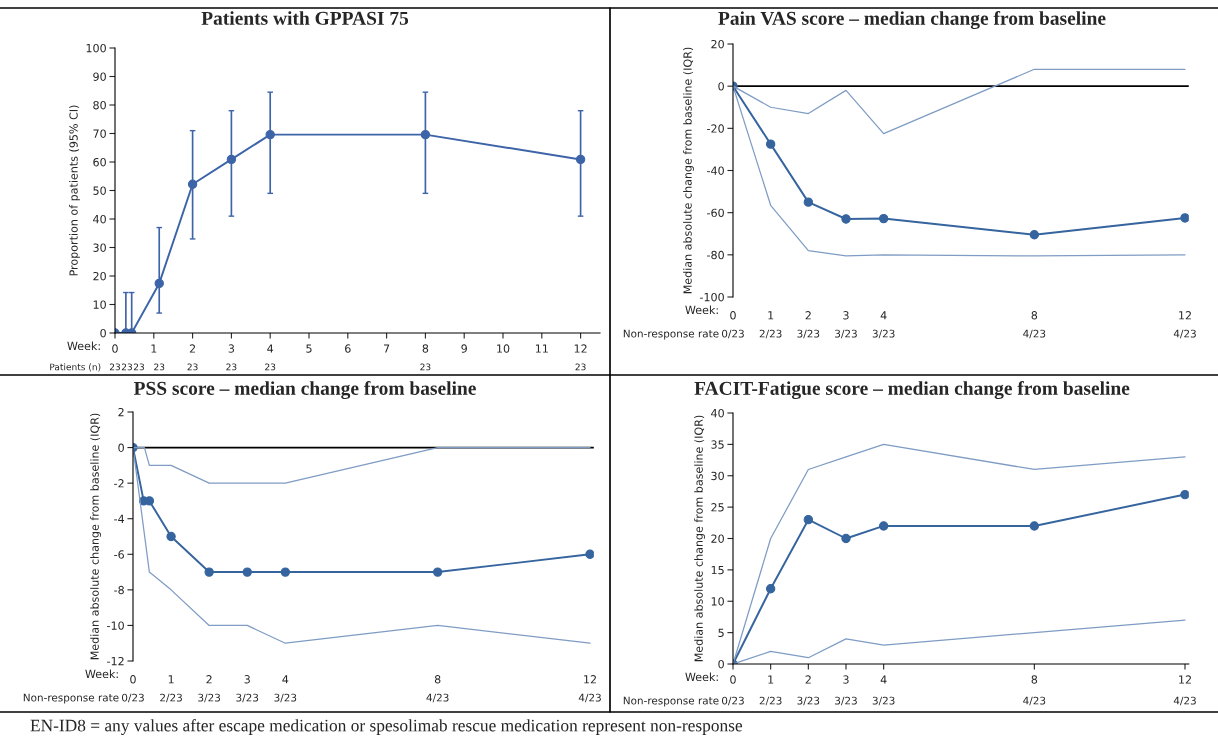  I want to click on y-tick-label: -4, so click(119, 518).